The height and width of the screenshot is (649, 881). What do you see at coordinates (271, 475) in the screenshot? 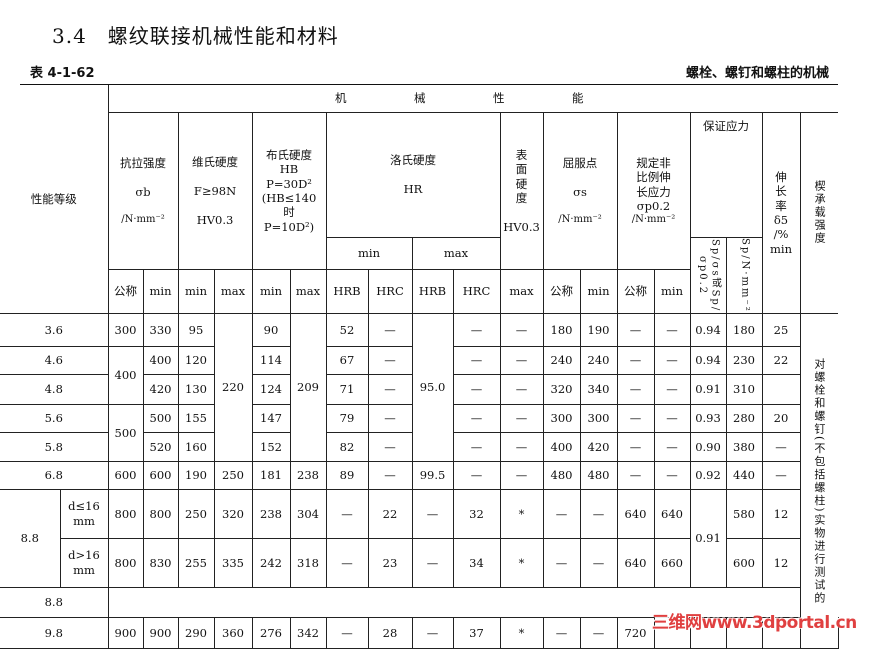
I see `table-cell: 181` at bounding box center [271, 475].